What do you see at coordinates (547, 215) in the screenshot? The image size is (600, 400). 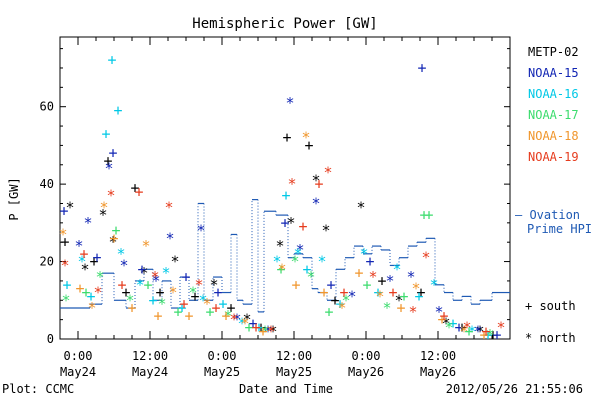 I see `legend-ovation-line1: — Ovation` at bounding box center [547, 215].